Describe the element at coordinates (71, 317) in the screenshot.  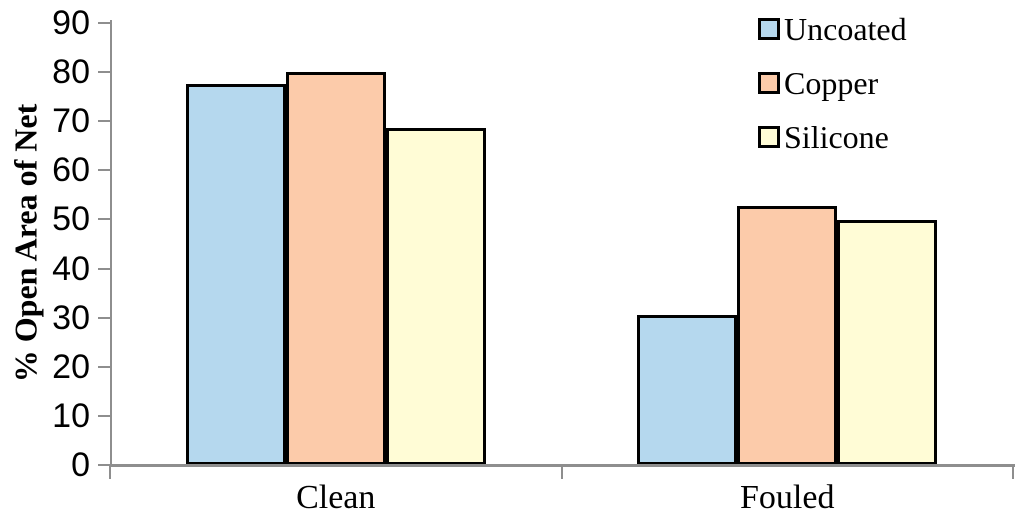
I see `y-tick-label: 30` at that location.